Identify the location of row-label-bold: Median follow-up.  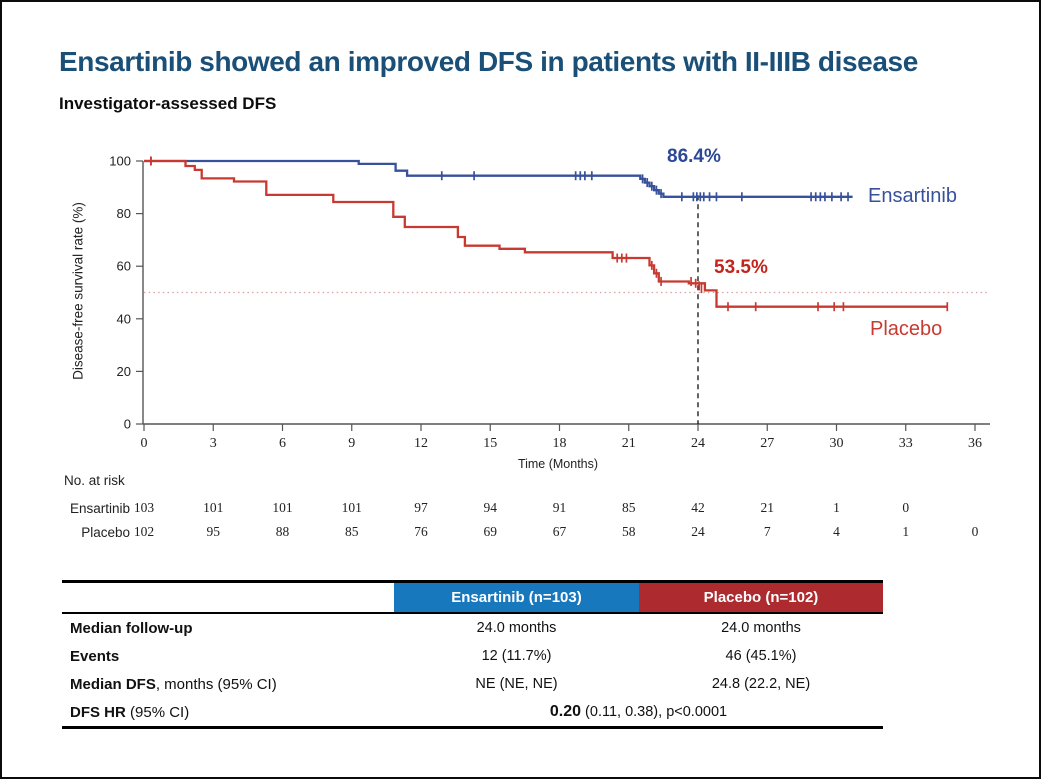
(131, 628).